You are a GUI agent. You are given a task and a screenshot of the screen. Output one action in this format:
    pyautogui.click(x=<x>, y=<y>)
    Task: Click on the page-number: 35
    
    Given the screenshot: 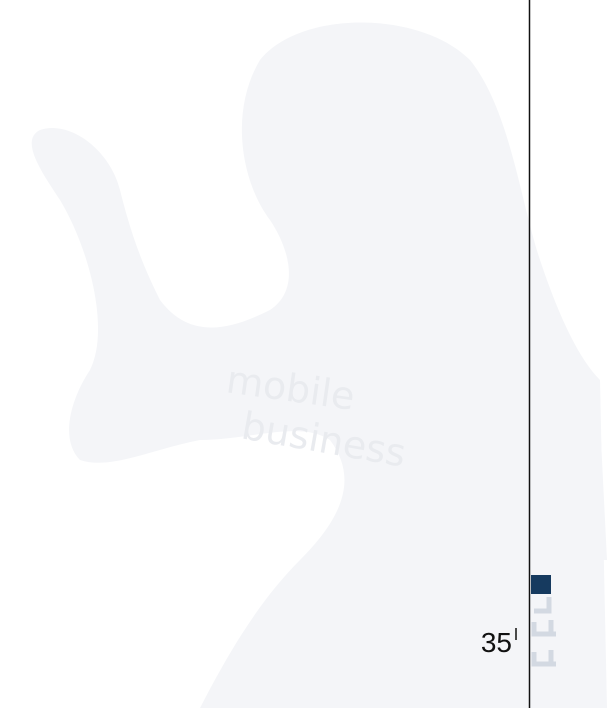 What is the action you would take?
    pyautogui.click(x=496, y=642)
    